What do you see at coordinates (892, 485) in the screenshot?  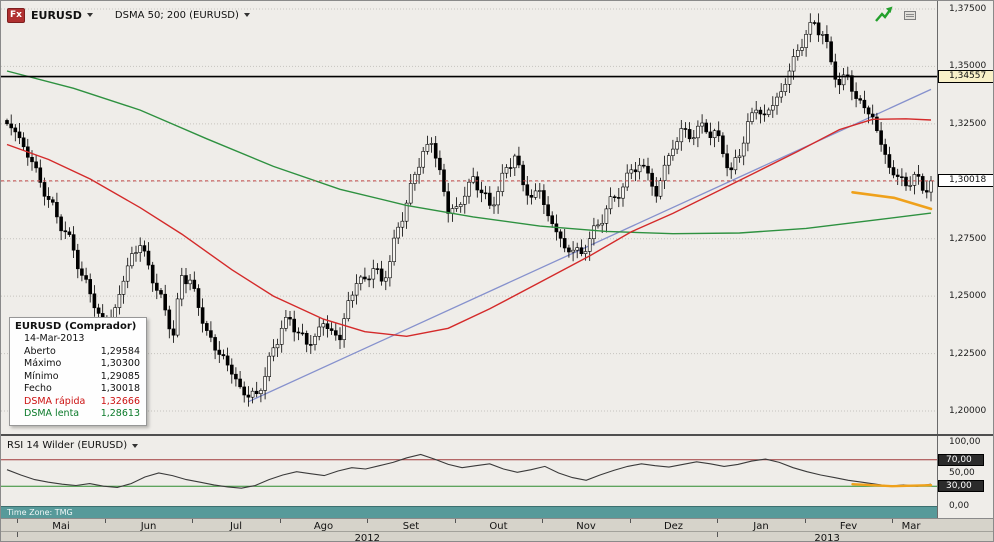 I see `rsi-orange-tail` at bounding box center [892, 485].